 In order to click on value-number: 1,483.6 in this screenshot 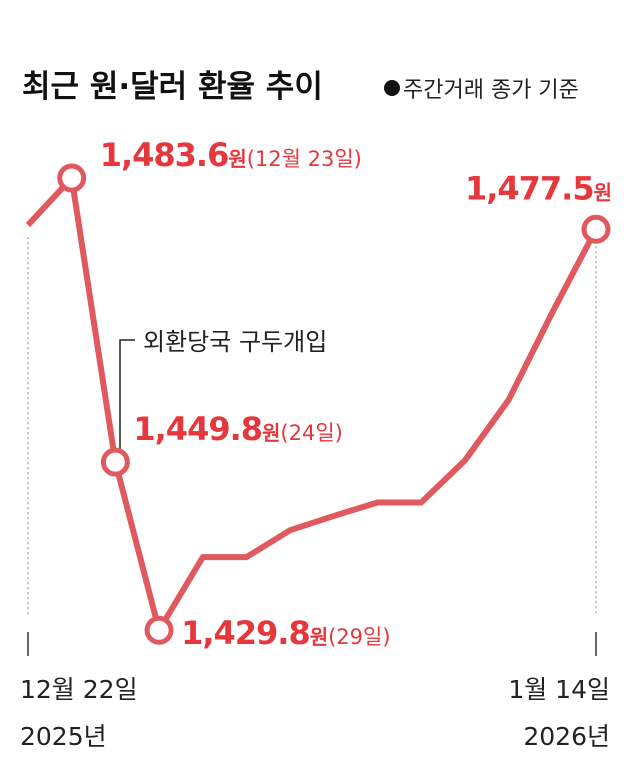, I will do `click(164, 155)`.